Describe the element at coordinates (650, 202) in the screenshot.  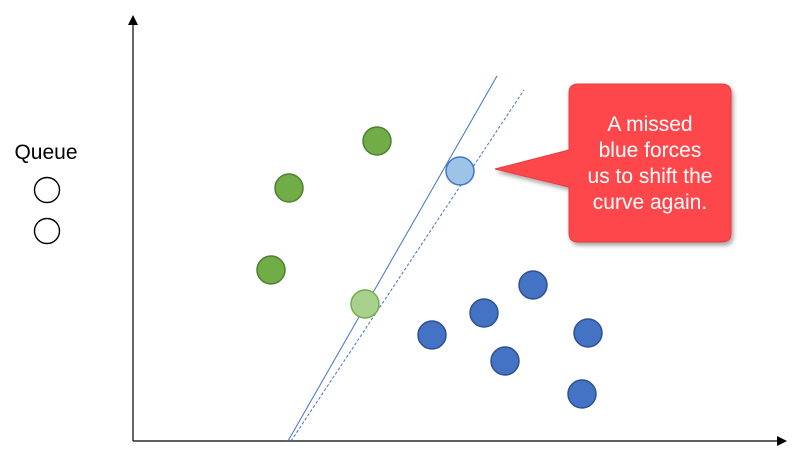
I see `callout-line-4: curve again.` at that location.